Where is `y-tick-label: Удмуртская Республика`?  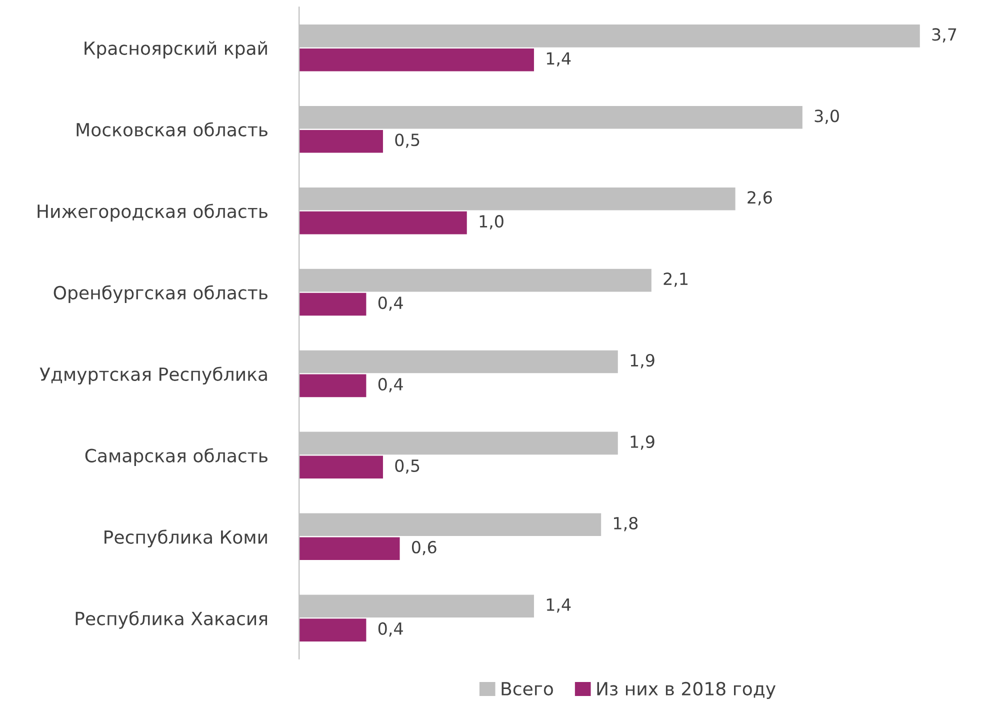 y-tick-label: Удмуртская Республика is located at coordinates (153, 375).